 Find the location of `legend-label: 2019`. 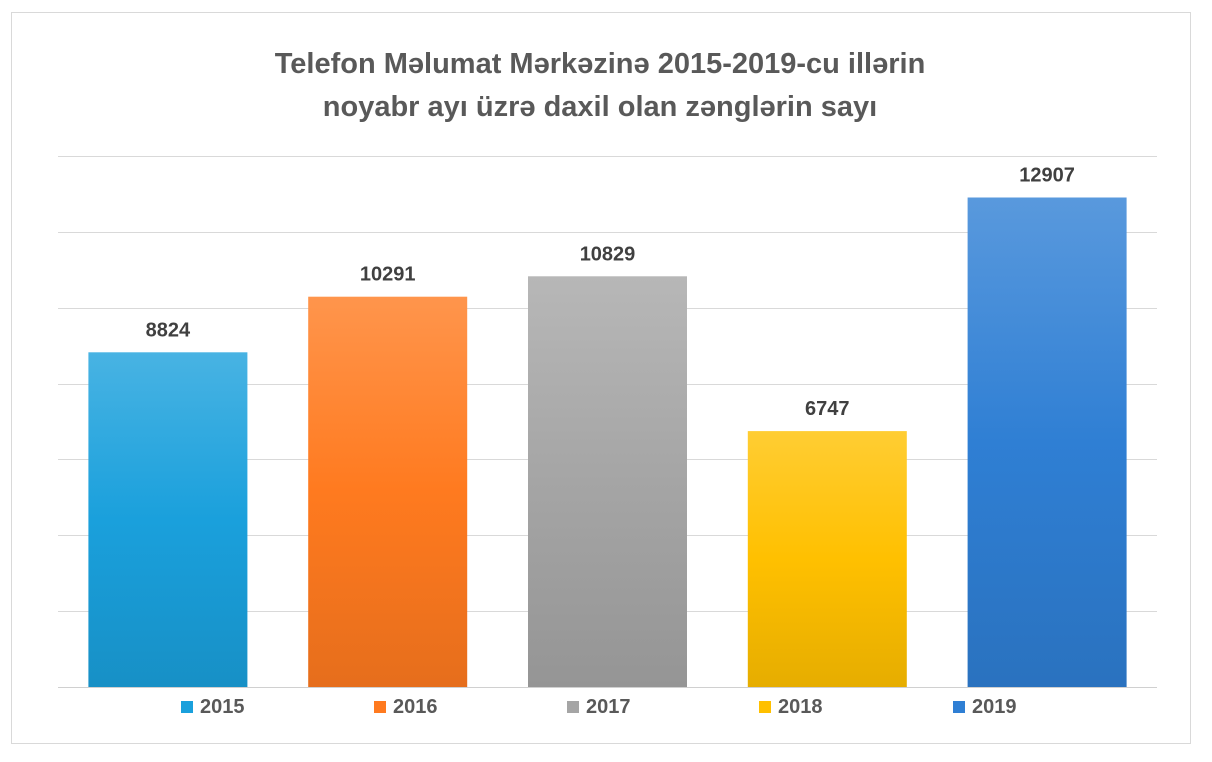

legend-label: 2019 is located at coordinates (994, 706).